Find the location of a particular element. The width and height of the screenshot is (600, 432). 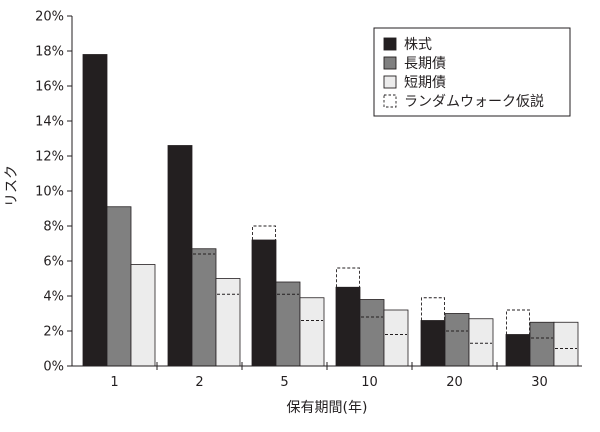

legend-label: 株式 is located at coordinates (418, 45).